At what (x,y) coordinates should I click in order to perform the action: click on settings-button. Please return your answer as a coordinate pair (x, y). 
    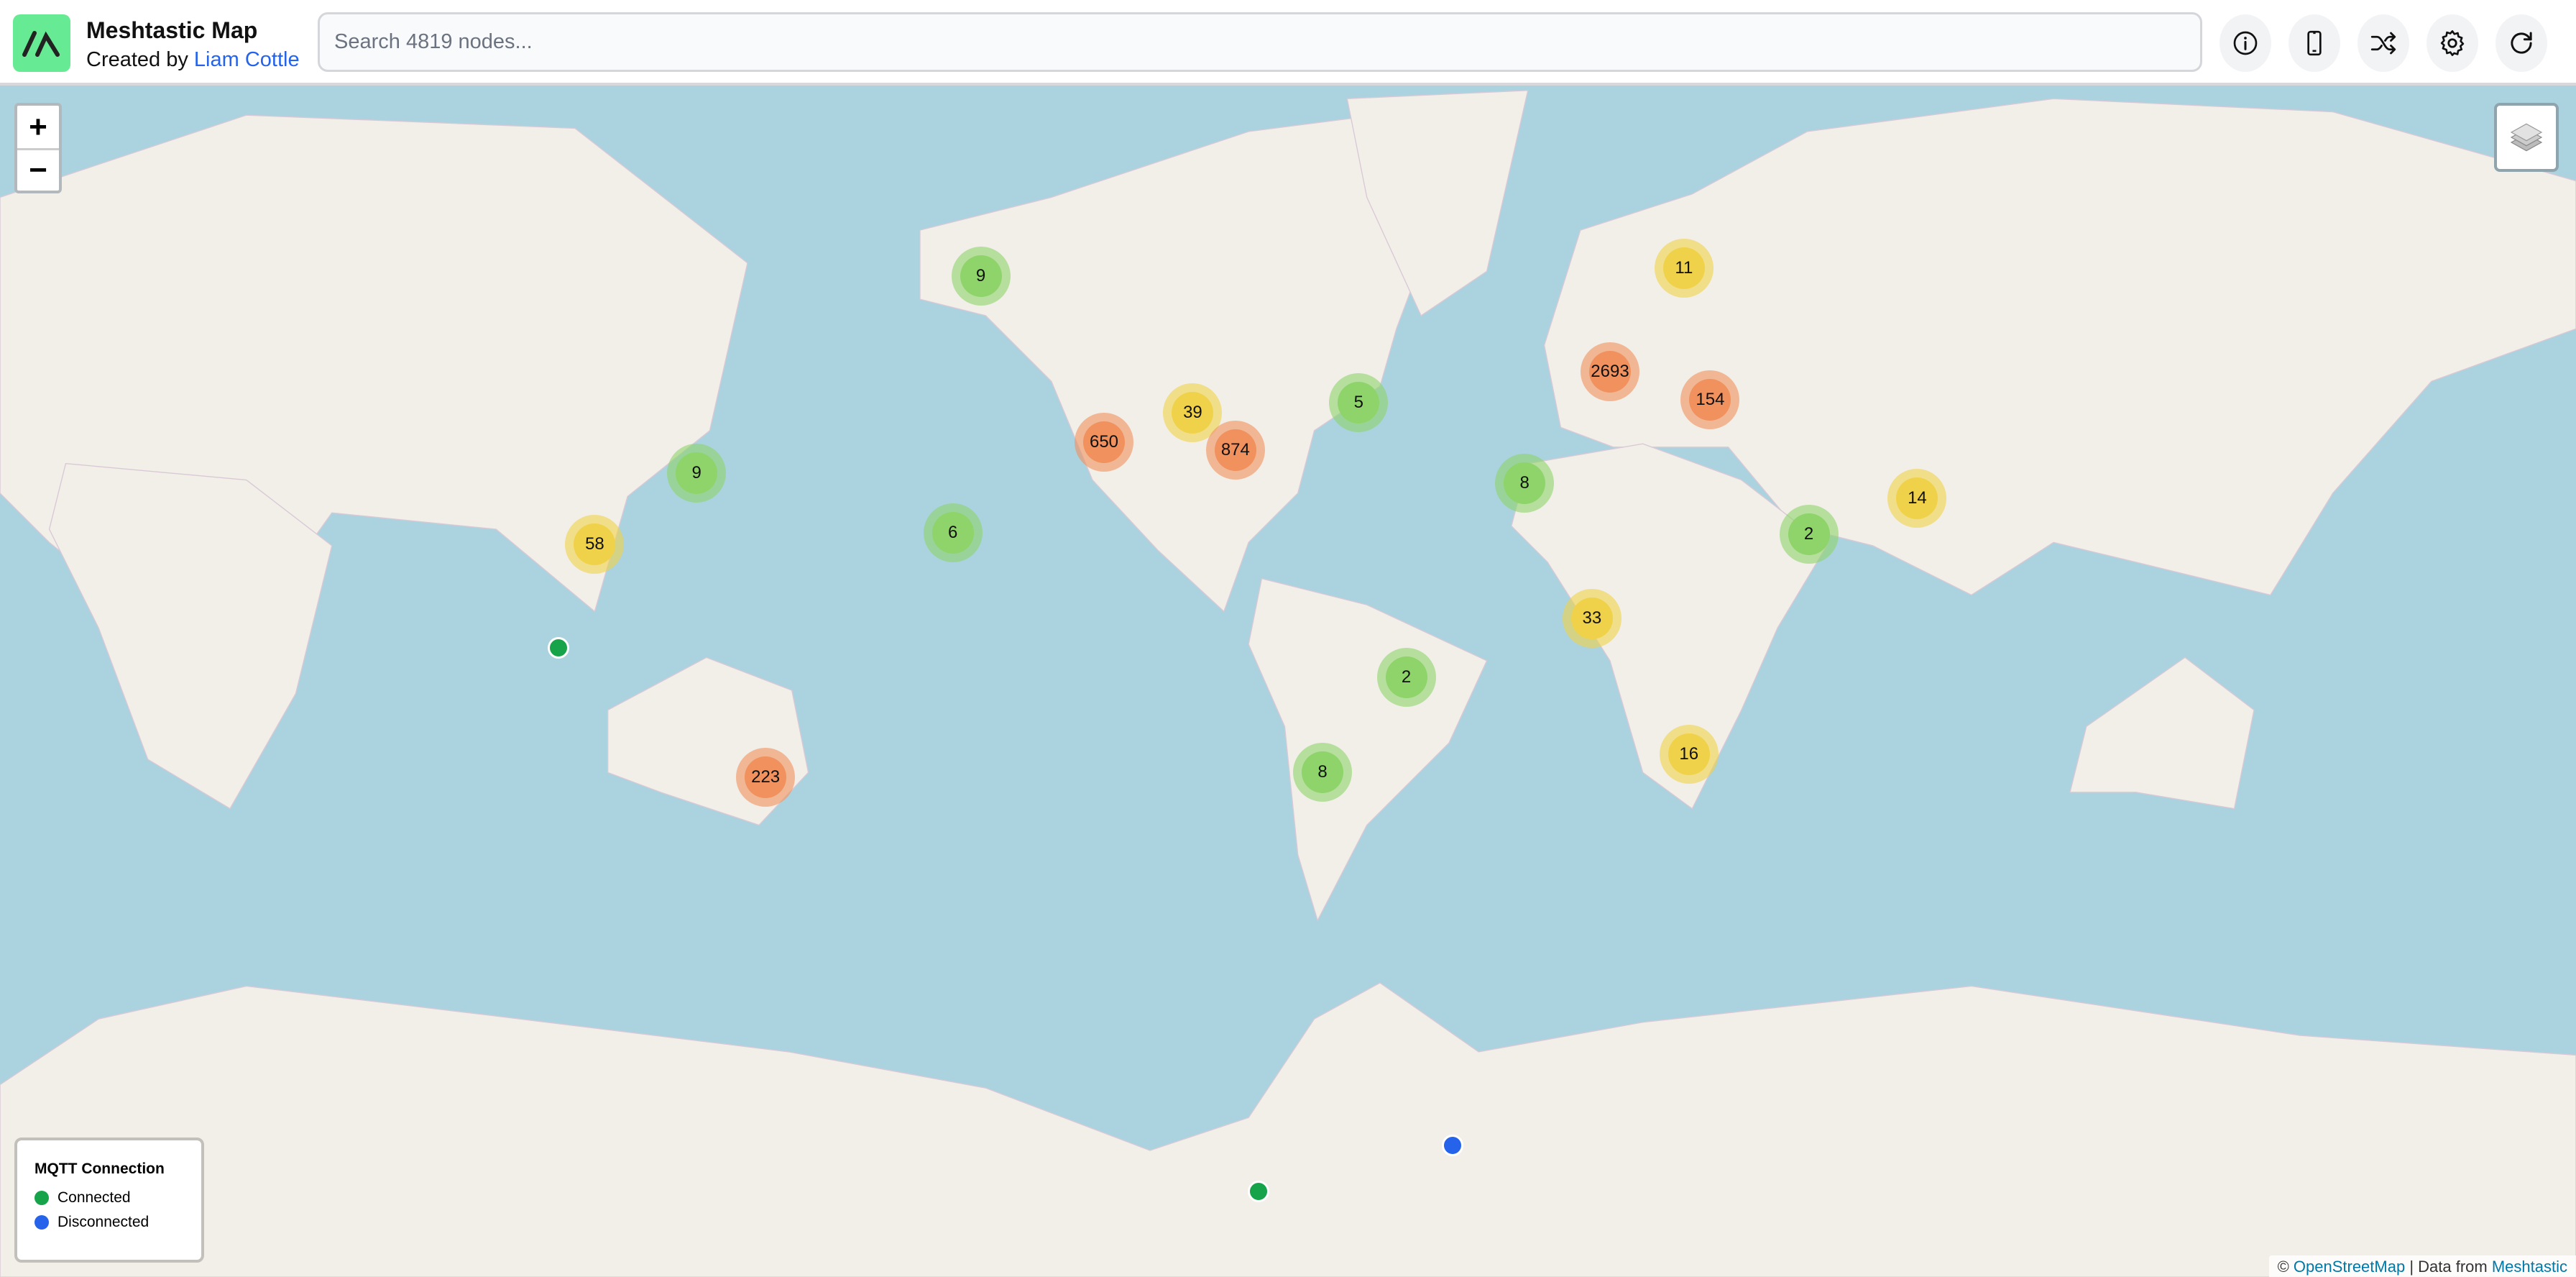
    Looking at the image, I should click on (2452, 43).